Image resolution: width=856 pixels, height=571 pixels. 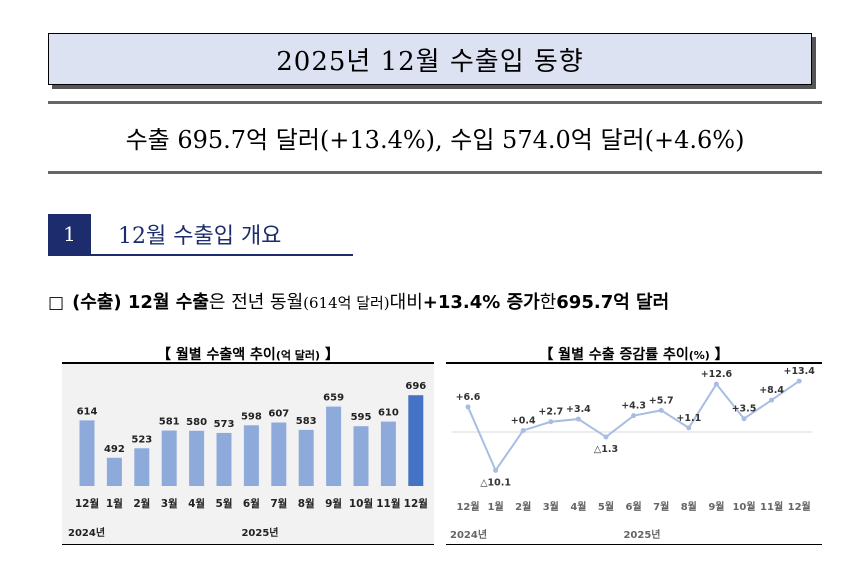 What do you see at coordinates (771, 507) in the screenshot?
I see `line-x-tick-label: 11월` at bounding box center [771, 507].